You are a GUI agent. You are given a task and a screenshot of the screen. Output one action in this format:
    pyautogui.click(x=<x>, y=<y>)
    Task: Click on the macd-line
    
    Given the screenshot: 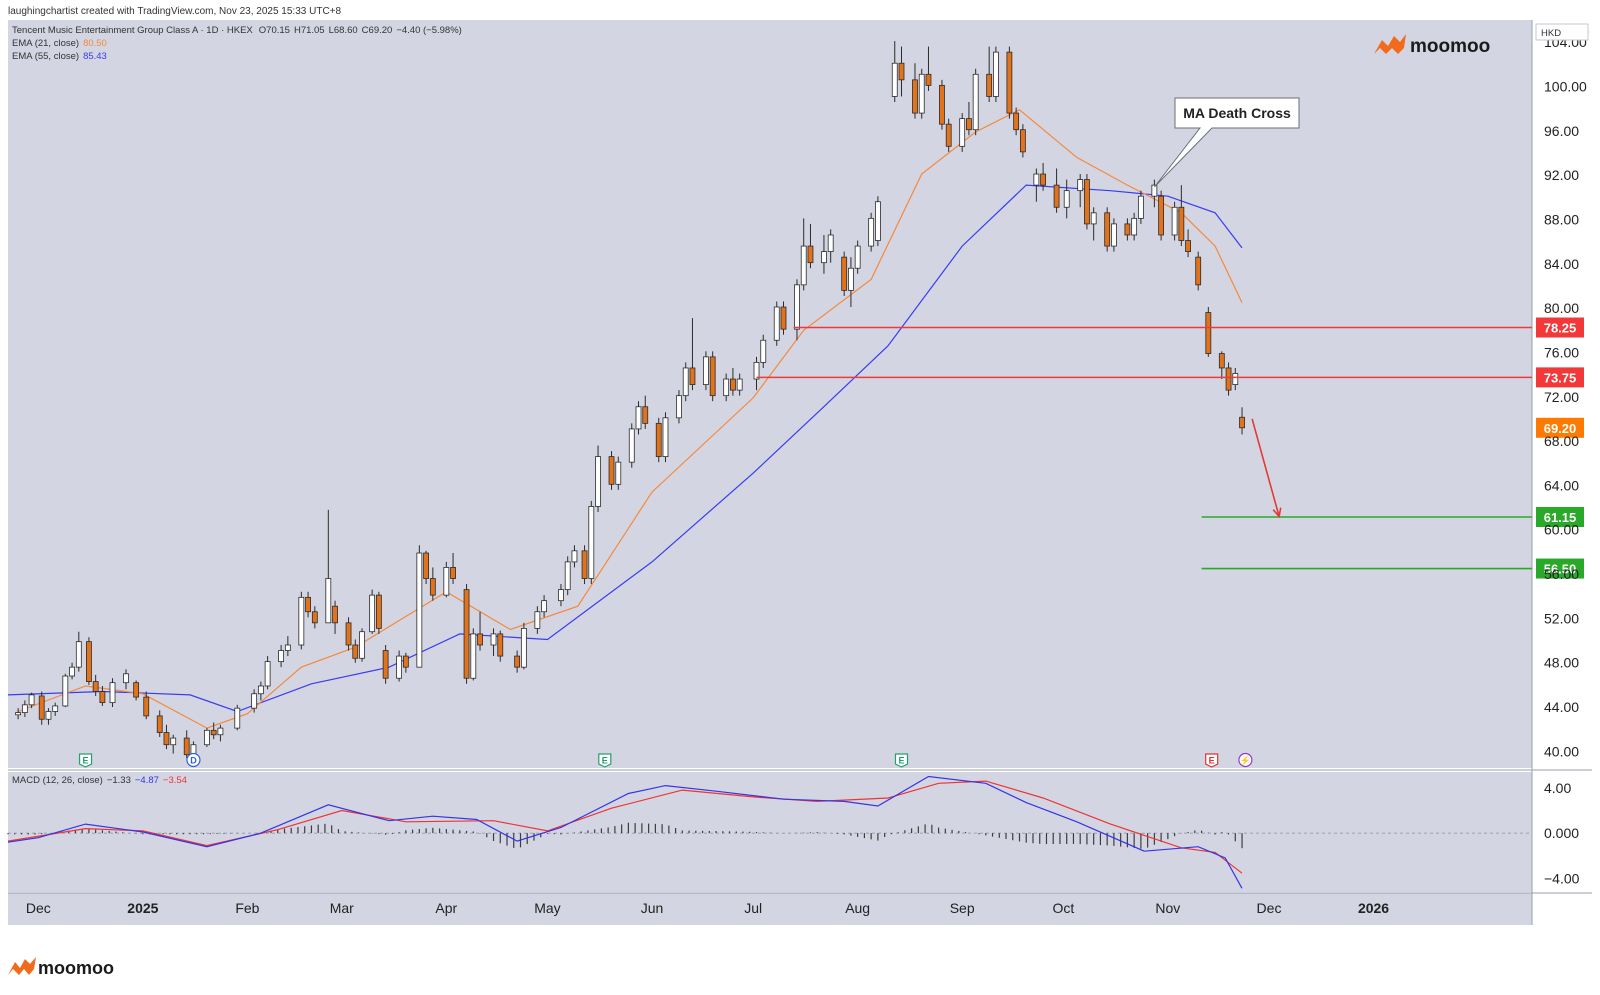 What is the action you would take?
    pyautogui.click(x=625, y=832)
    